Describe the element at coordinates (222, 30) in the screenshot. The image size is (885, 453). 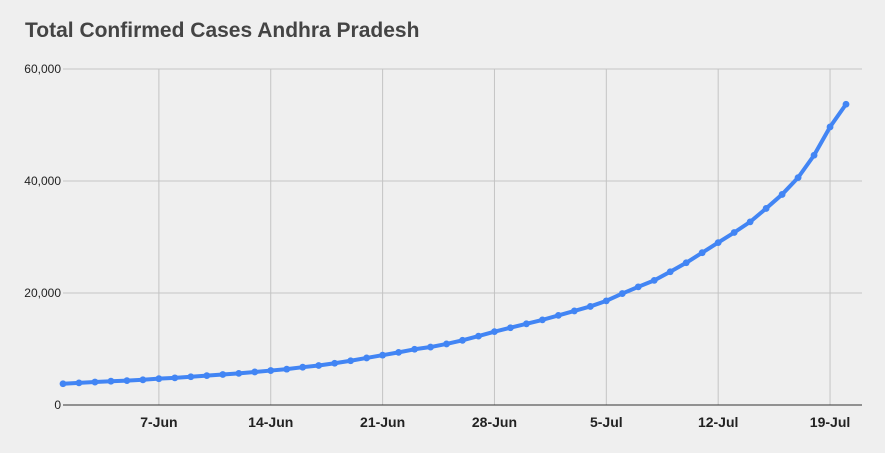
I see `chart-title: Total Confirmed Cases Andhra Pradesh` at that location.